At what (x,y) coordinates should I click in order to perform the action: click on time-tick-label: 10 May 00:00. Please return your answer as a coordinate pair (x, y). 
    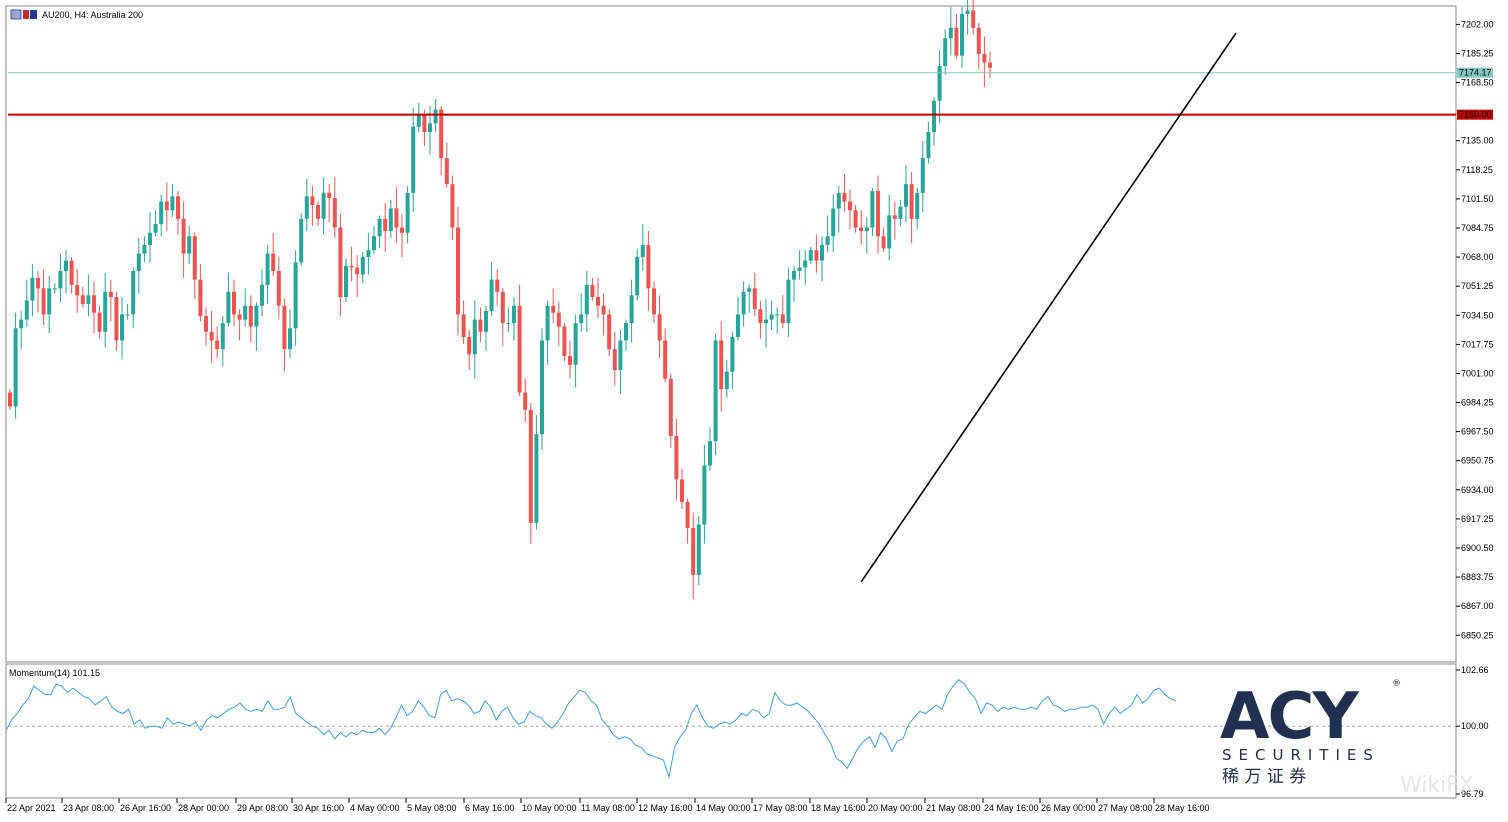
    Looking at the image, I should click on (549, 808).